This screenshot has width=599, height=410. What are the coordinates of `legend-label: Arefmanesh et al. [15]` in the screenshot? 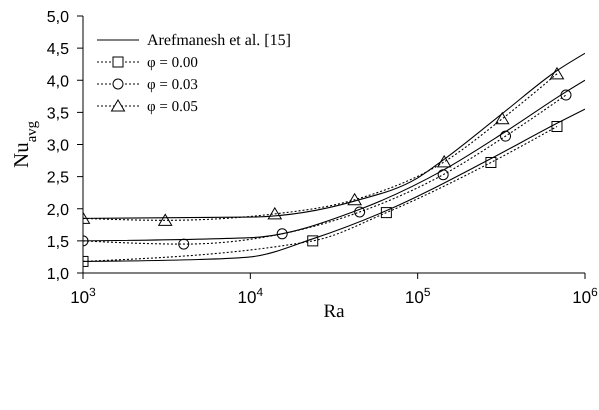 It's located at (219, 40).